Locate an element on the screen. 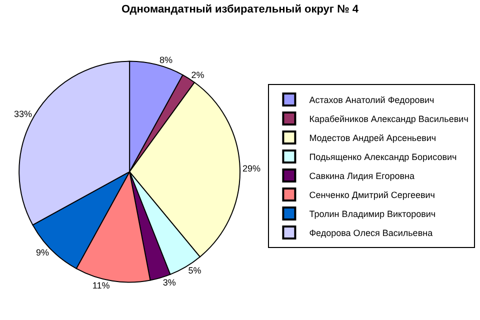 The height and width of the screenshot is (320, 480). data-label: 5% is located at coordinates (195, 271).